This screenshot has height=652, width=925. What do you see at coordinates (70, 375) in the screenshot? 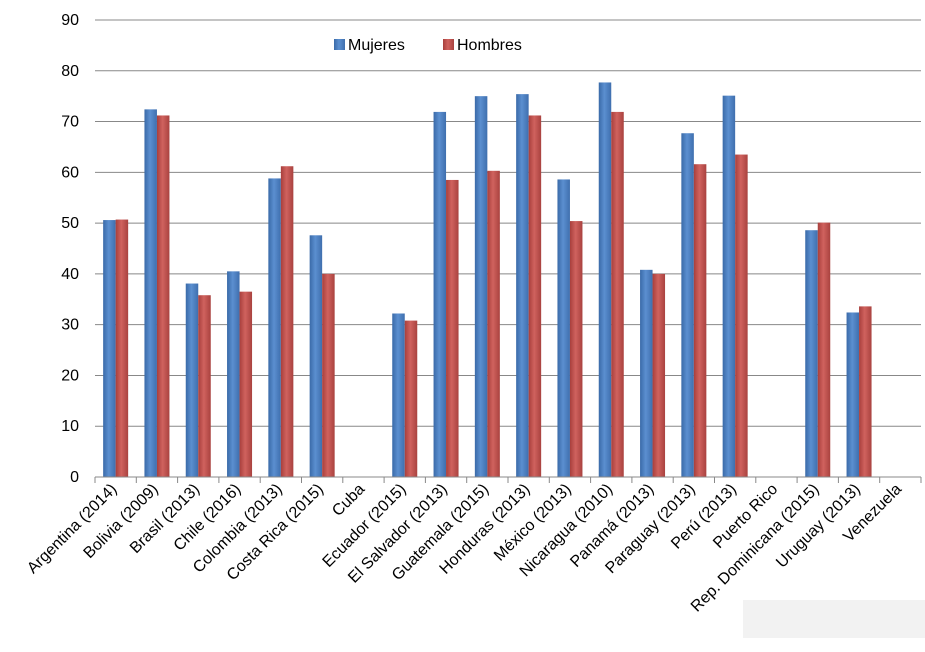
I see `y-tick-label: 20` at bounding box center [70, 375].